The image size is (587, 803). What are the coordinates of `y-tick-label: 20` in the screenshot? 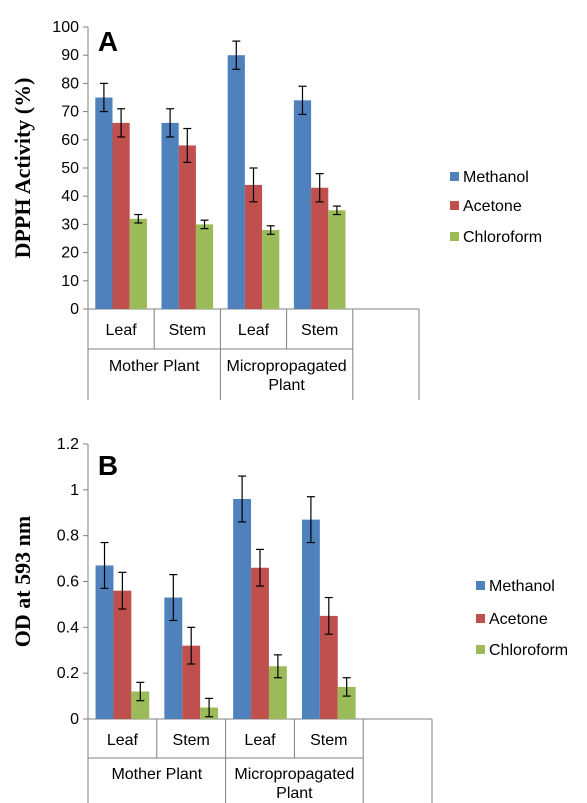 It's located at (70, 253).